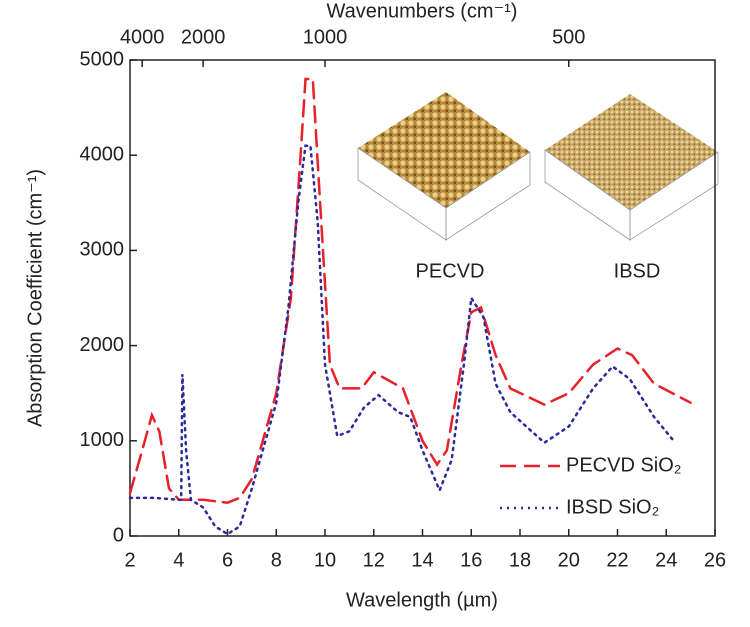 The image size is (750, 627). What do you see at coordinates (450, 271) in the screenshot?
I see `inset-label: PECVD` at bounding box center [450, 271].